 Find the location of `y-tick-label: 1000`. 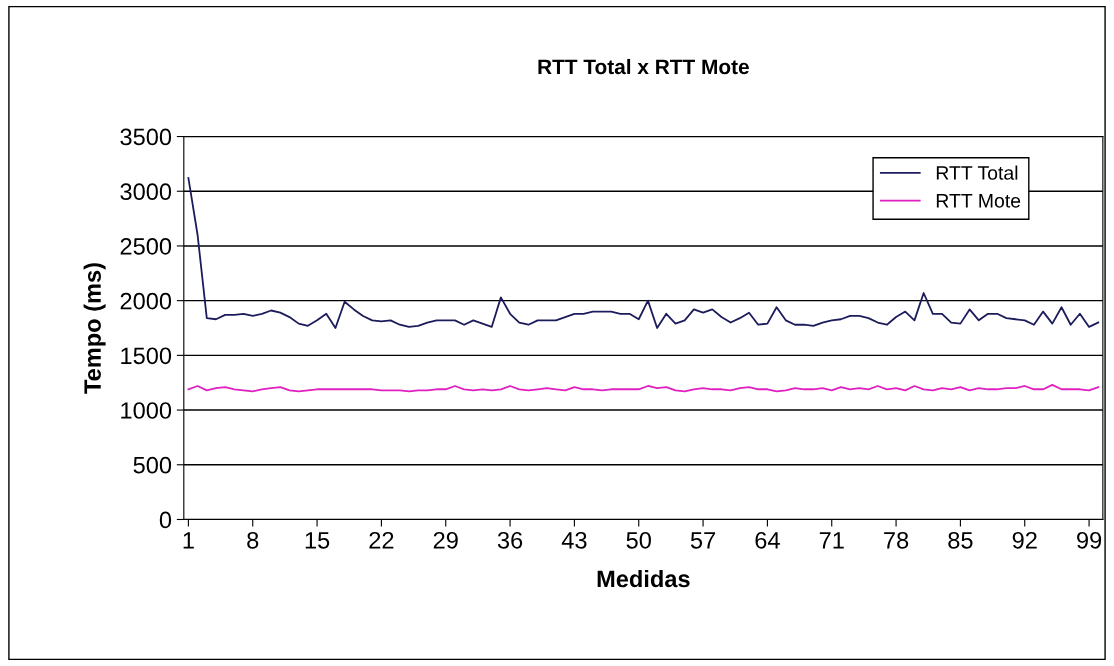

y-tick-label: 1000 is located at coordinates (146, 410).